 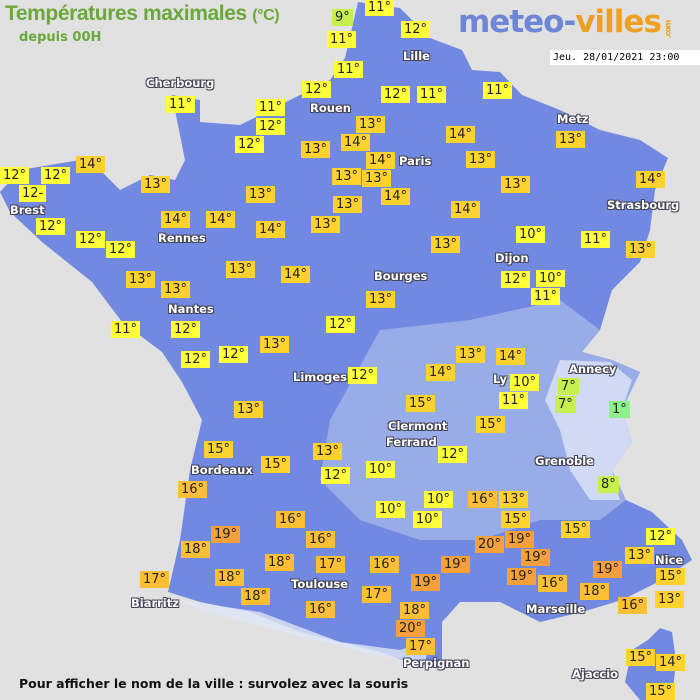 What do you see at coordinates (567, 22) in the screenshot?
I see `meteo-villes-logo: meteo-villes .com` at bounding box center [567, 22].